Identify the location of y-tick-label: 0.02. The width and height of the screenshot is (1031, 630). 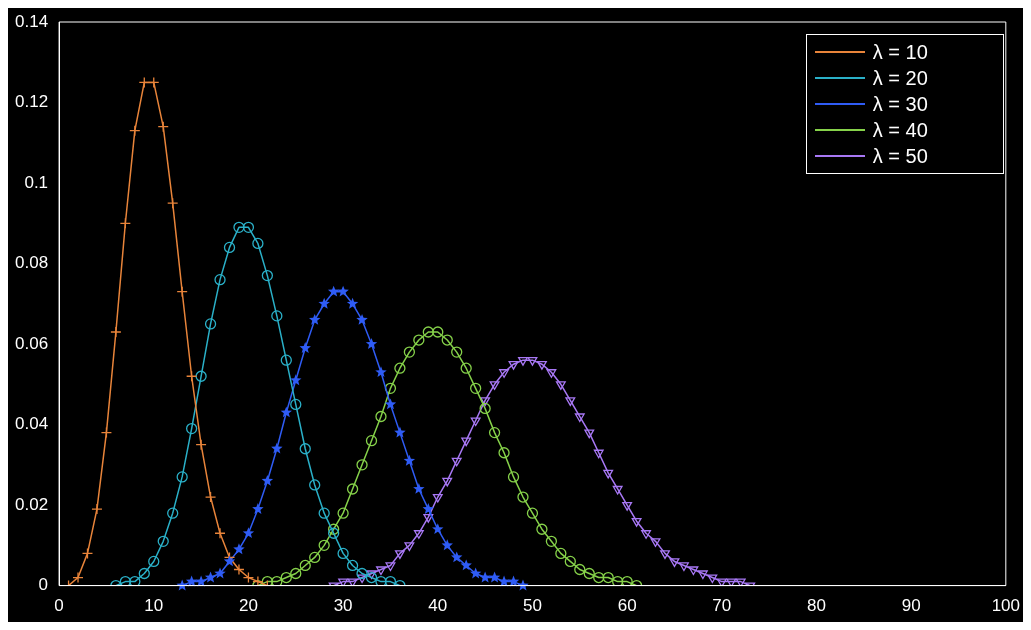
(31, 504).